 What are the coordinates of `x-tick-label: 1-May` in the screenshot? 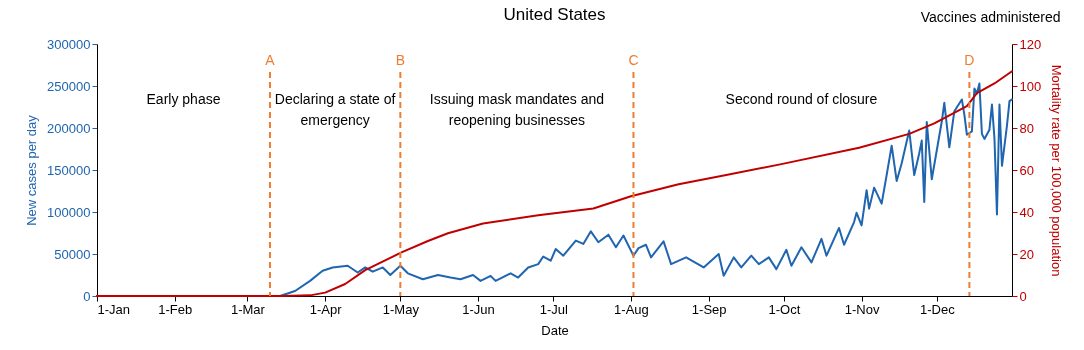 It's located at (401, 309).